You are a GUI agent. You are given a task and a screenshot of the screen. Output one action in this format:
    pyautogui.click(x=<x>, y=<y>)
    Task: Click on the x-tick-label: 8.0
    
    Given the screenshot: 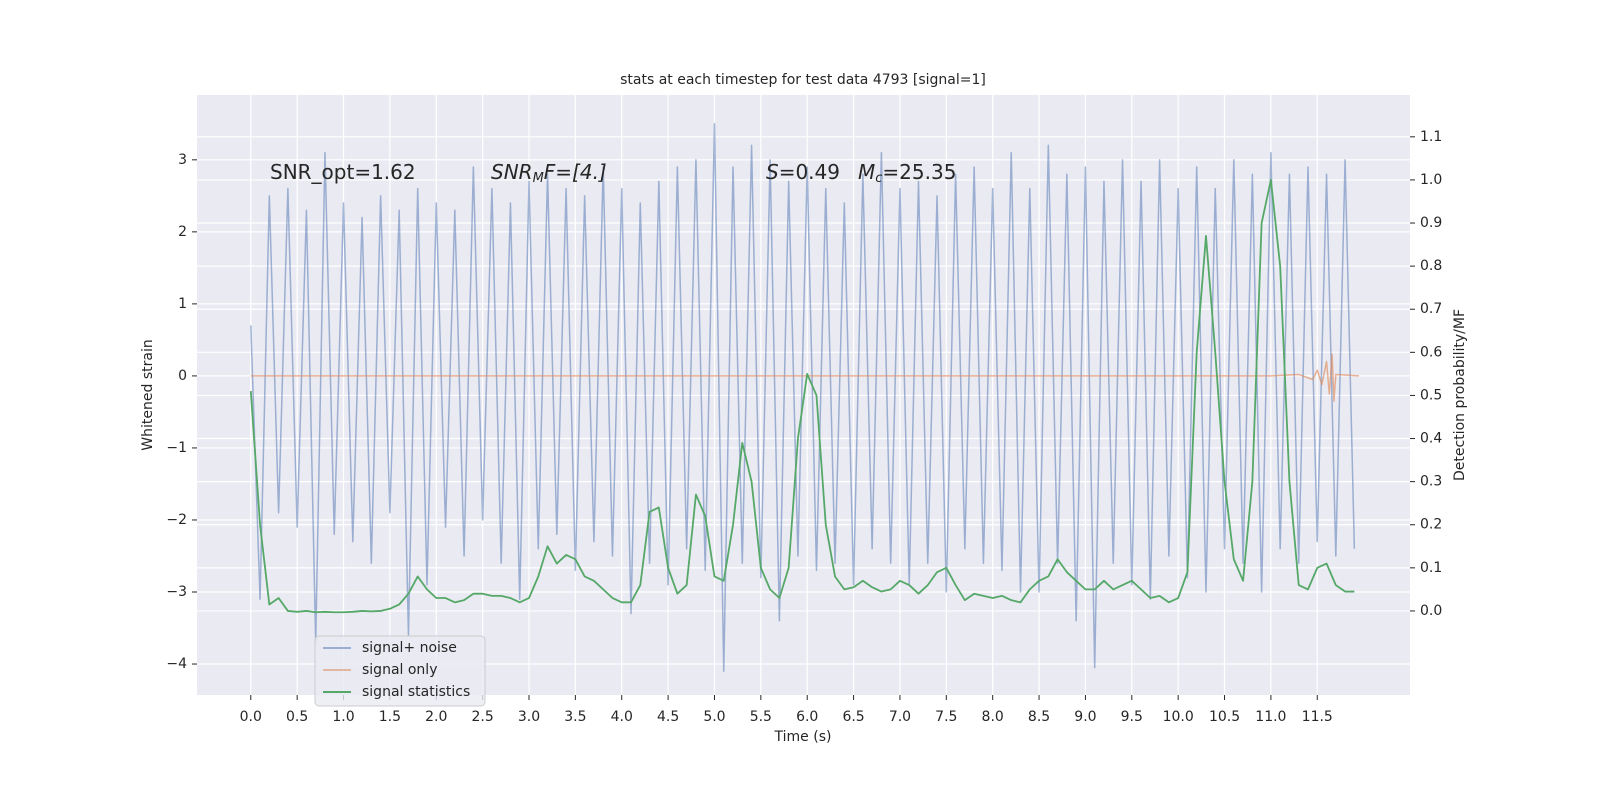 What is the action you would take?
    pyautogui.click(x=993, y=717)
    